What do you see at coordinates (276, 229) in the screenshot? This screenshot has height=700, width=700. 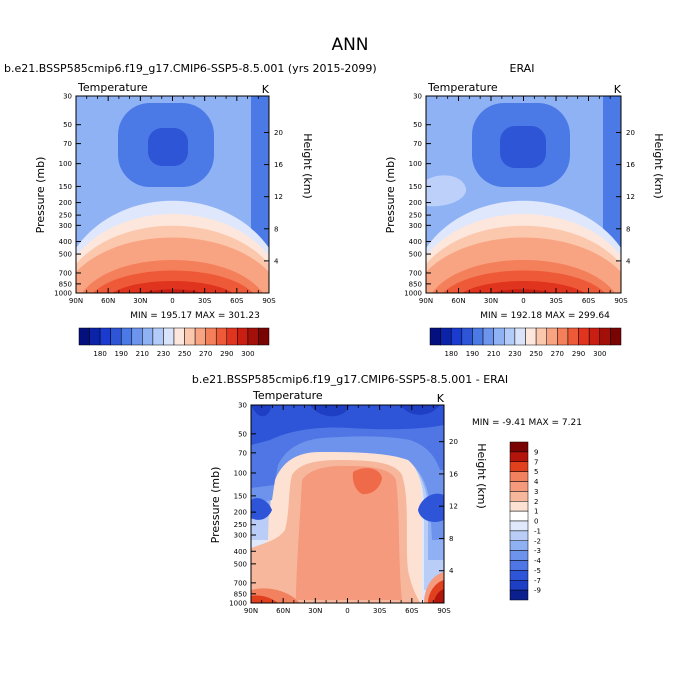 I see `y2-tick-label: 8` at bounding box center [276, 229].